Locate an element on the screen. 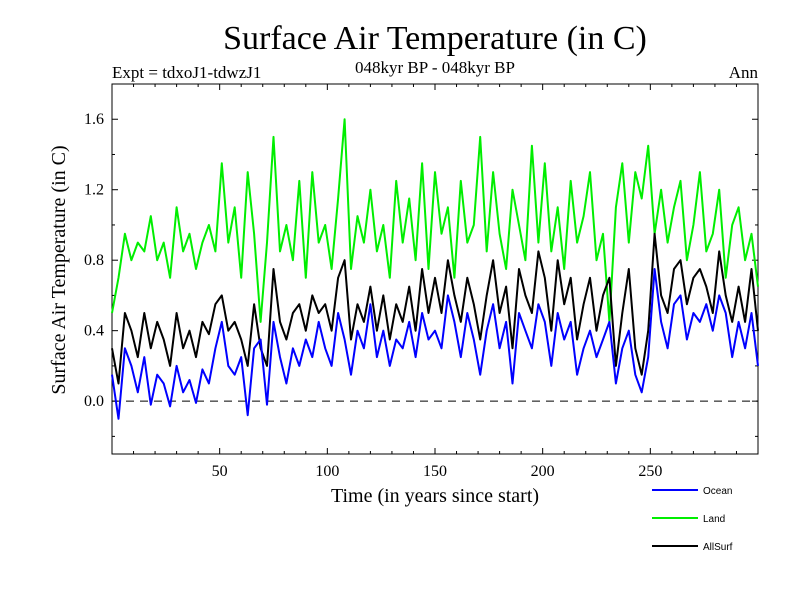  y-axis-label: Surface Air Temperature (in C) is located at coordinates (59, 269).